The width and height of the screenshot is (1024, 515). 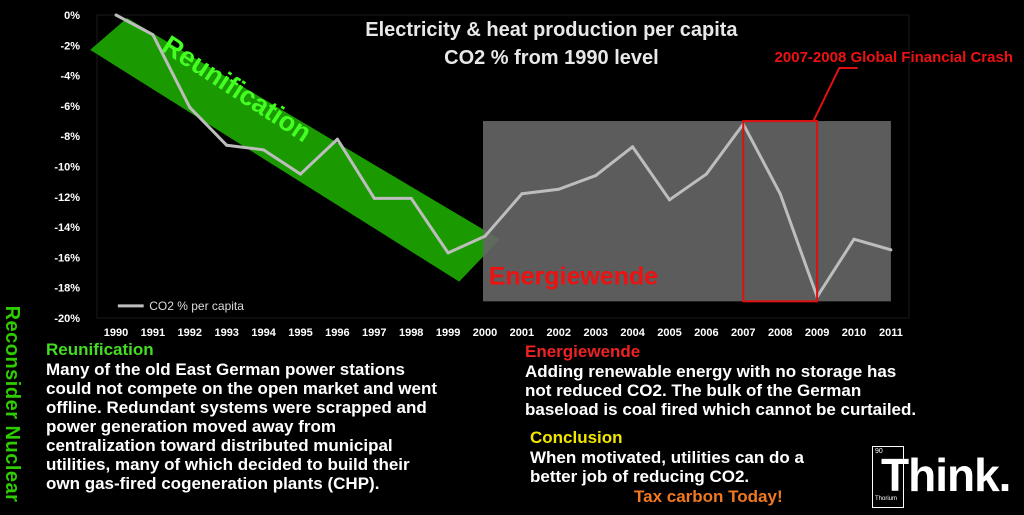 I want to click on x-tick-label: 1999, so click(x=448, y=333).